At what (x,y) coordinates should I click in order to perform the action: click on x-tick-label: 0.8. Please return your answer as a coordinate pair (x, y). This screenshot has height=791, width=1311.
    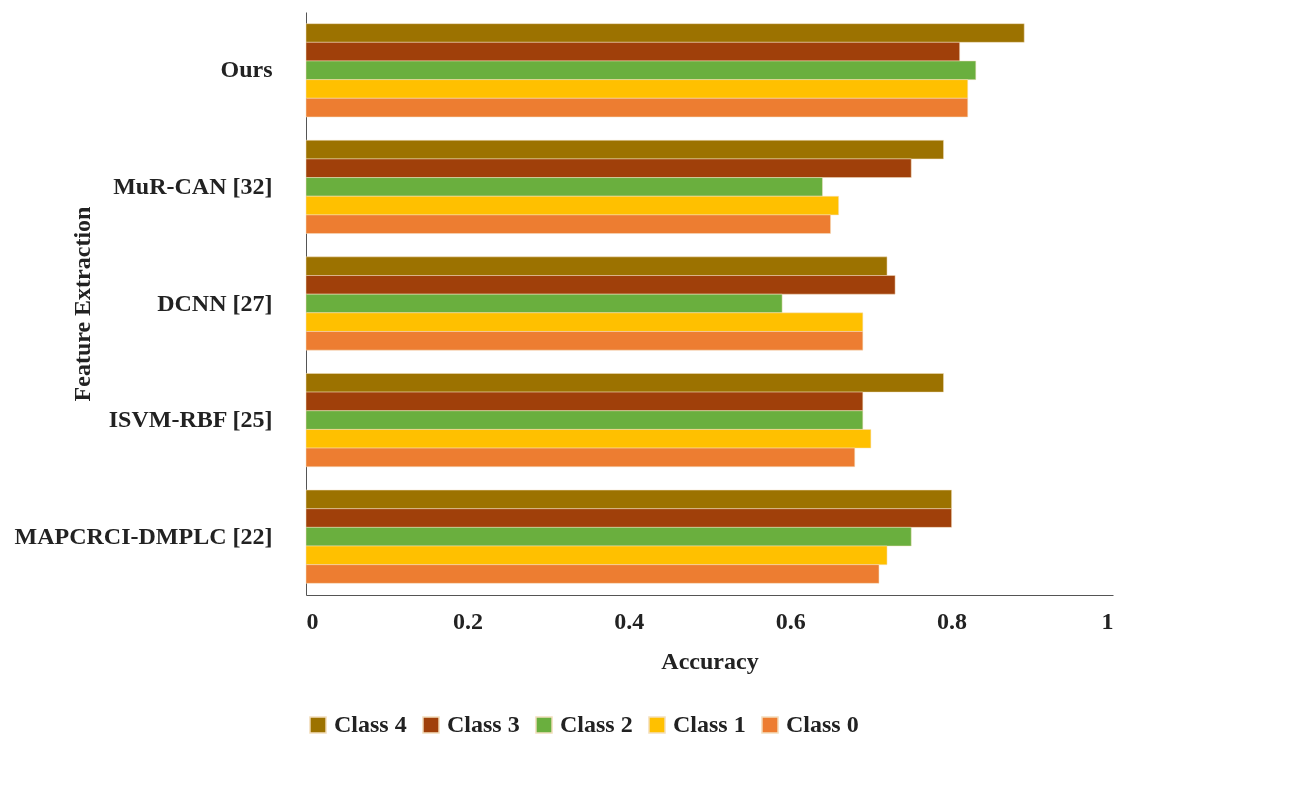
    Looking at the image, I should click on (952, 620).